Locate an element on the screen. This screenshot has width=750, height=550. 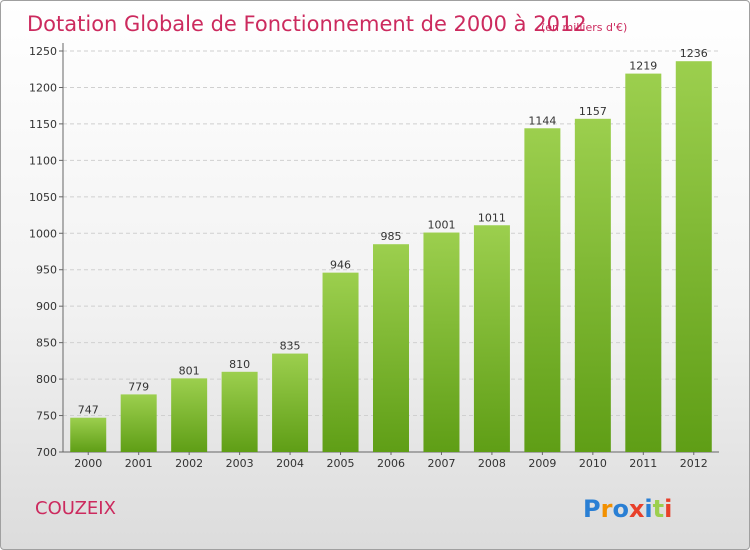
data-label: 1236 is located at coordinates (694, 53).